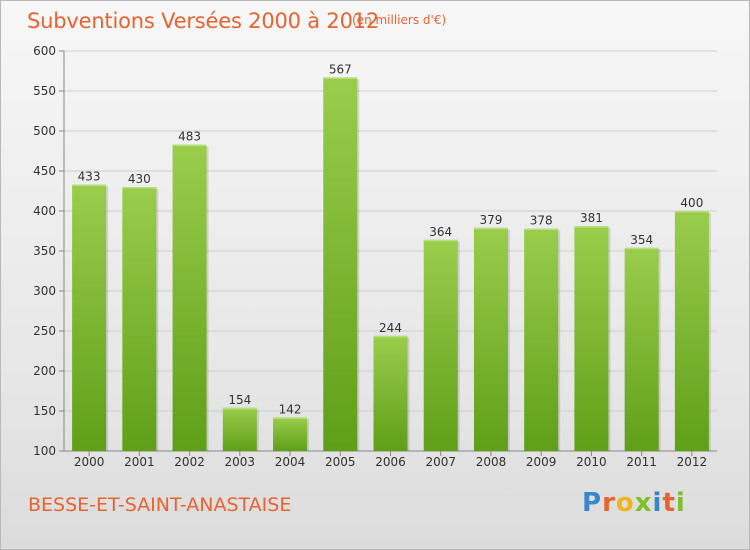 The image size is (750, 550). I want to click on bar-2003, so click(239, 429).